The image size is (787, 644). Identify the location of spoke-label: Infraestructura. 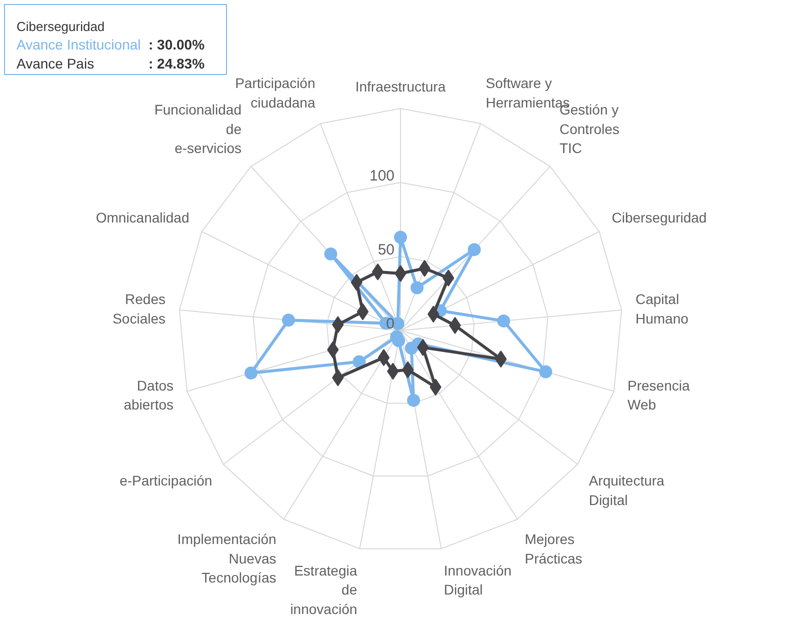
(400, 86).